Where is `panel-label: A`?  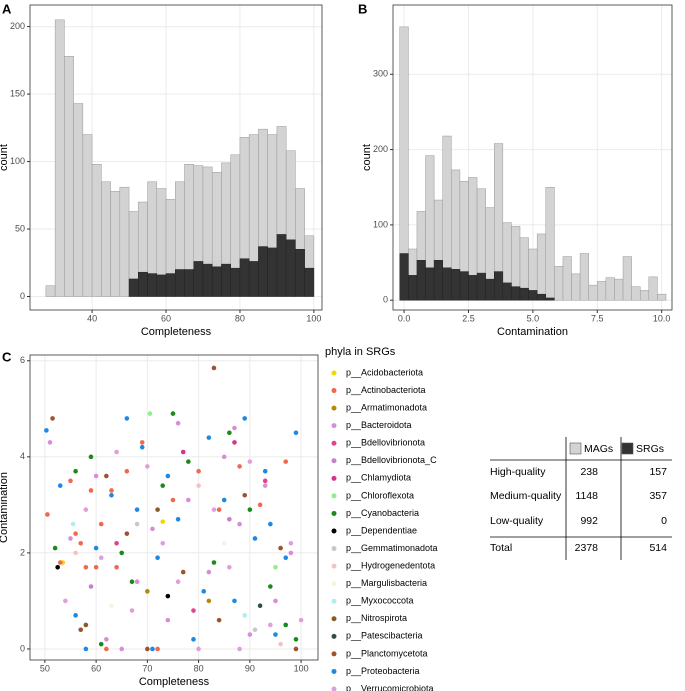 panel-label: A is located at coordinates (7, 8).